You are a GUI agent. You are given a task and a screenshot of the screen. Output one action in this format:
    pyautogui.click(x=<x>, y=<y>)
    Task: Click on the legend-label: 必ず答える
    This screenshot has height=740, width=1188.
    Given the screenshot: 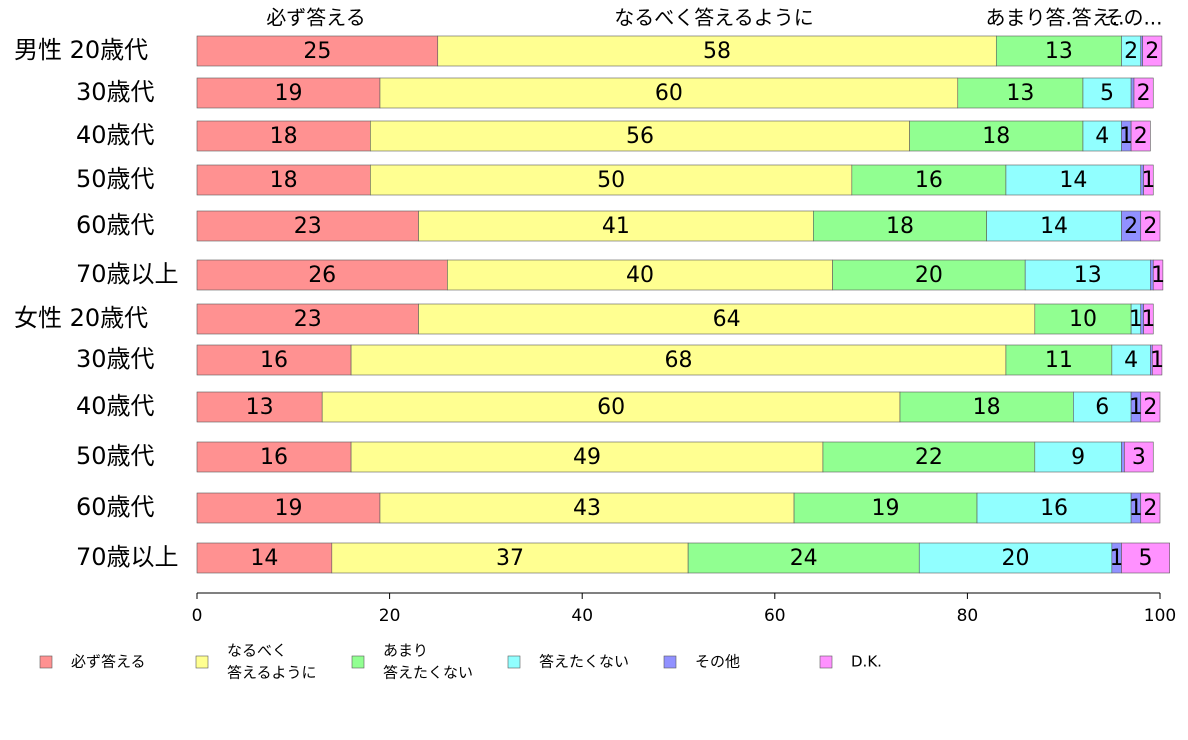 What is the action you would take?
    pyautogui.click(x=108, y=662)
    